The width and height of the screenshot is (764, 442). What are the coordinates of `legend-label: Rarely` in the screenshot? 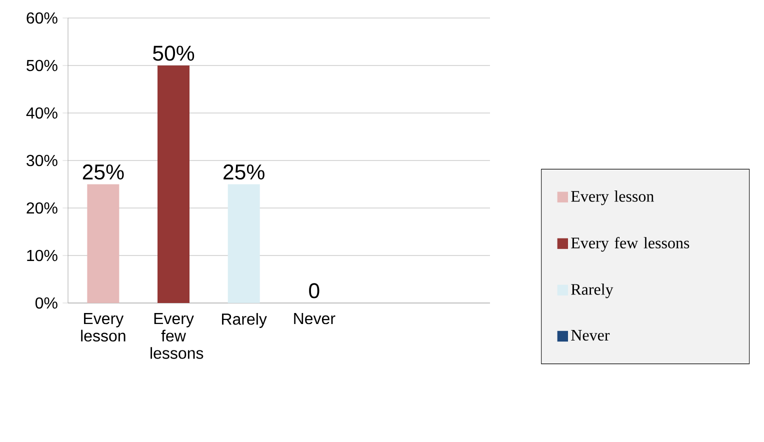 It's located at (592, 291).